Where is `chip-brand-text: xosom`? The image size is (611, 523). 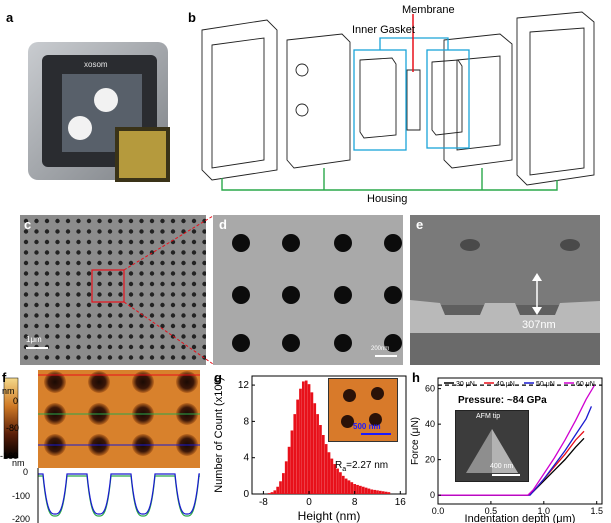 chip-brand-text: xosom is located at coordinates (96, 64).